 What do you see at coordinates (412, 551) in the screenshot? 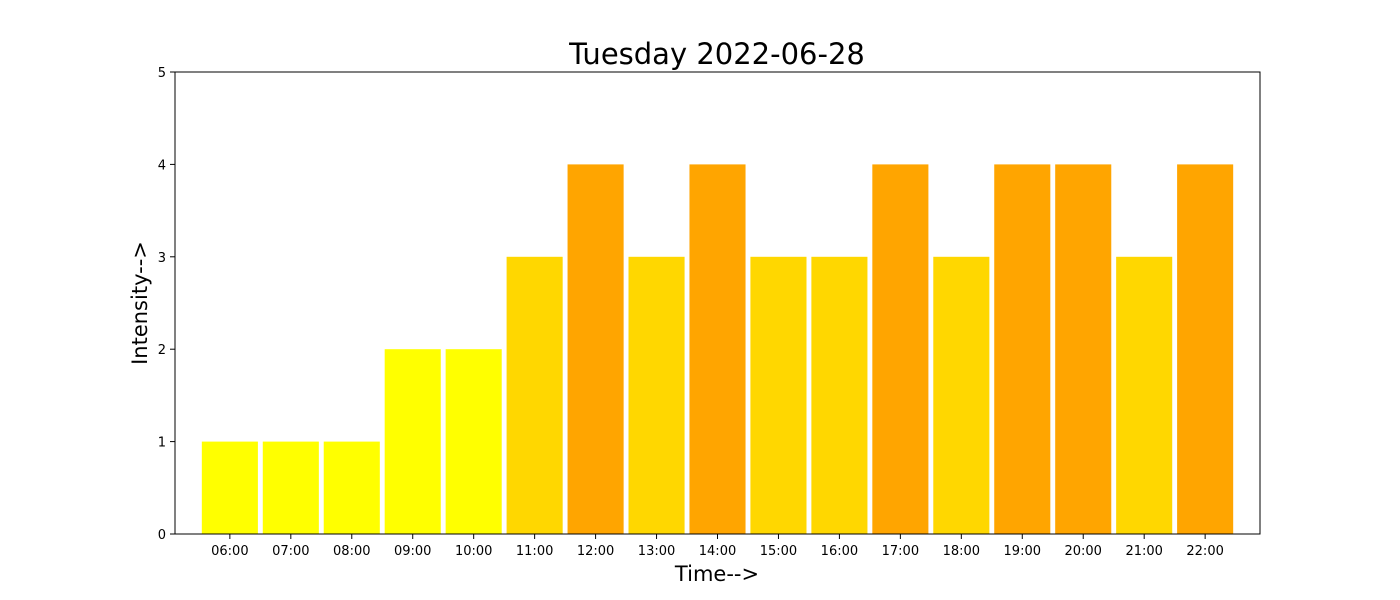
I see `x-tick-label: 09:00` at bounding box center [412, 551].